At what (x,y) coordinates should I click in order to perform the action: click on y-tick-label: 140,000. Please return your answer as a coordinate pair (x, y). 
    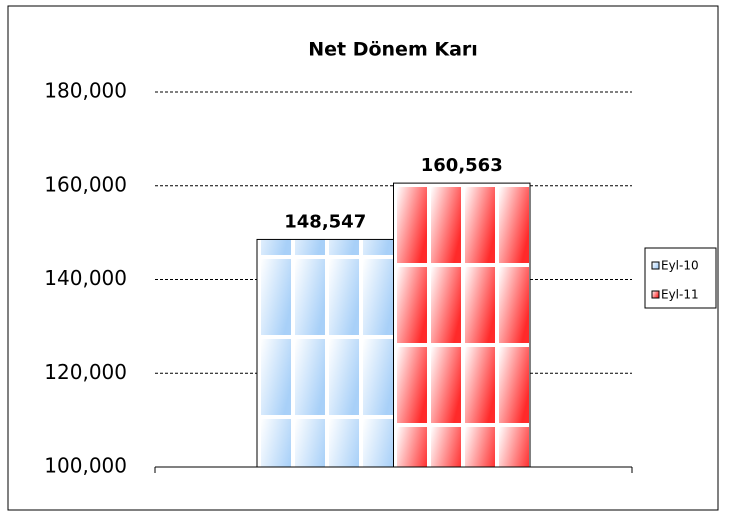
    Looking at the image, I should click on (85, 278).